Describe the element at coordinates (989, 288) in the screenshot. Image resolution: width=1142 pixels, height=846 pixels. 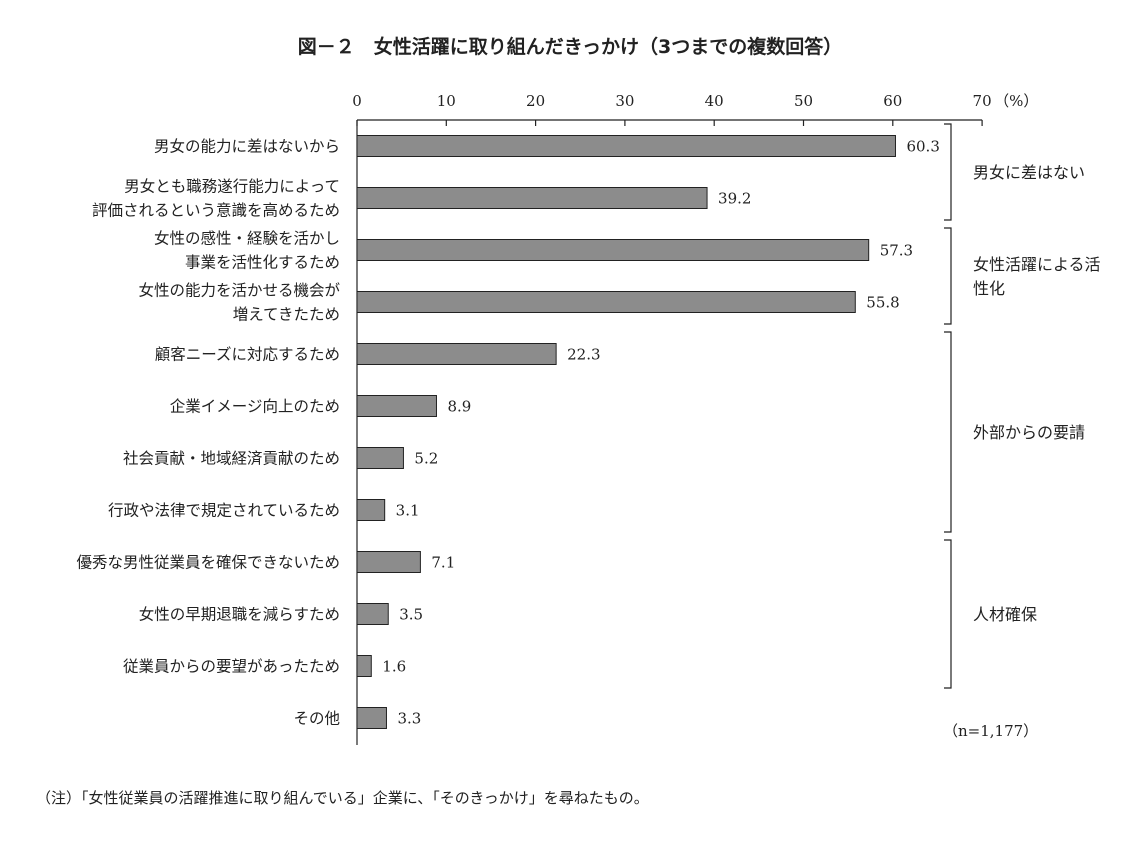
I see `group-label-line: 性化` at that location.